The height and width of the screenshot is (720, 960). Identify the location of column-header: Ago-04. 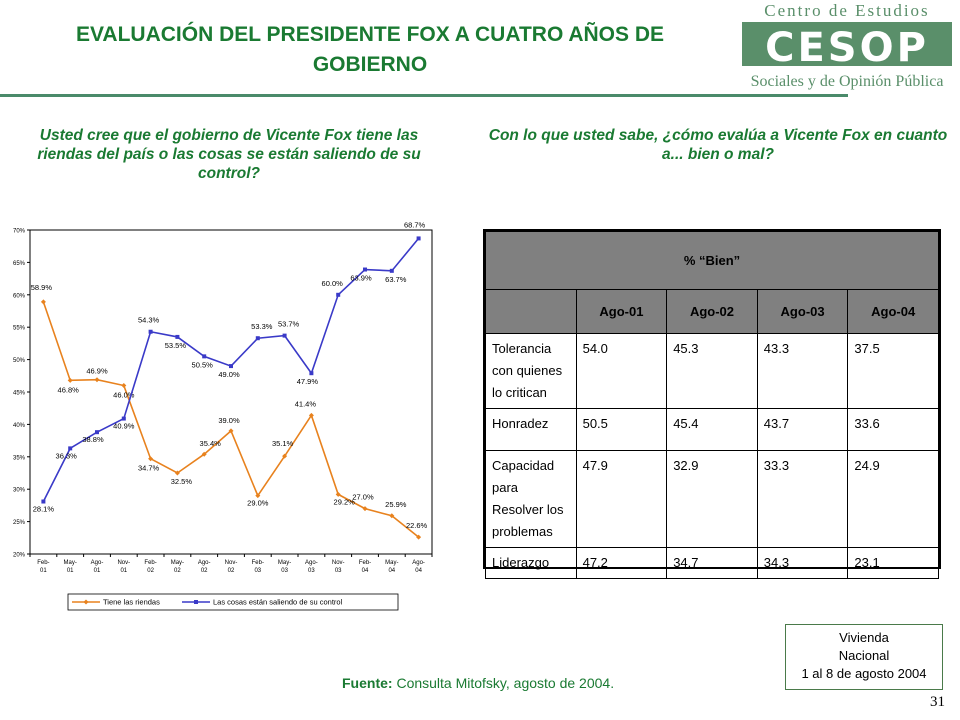
(893, 311).